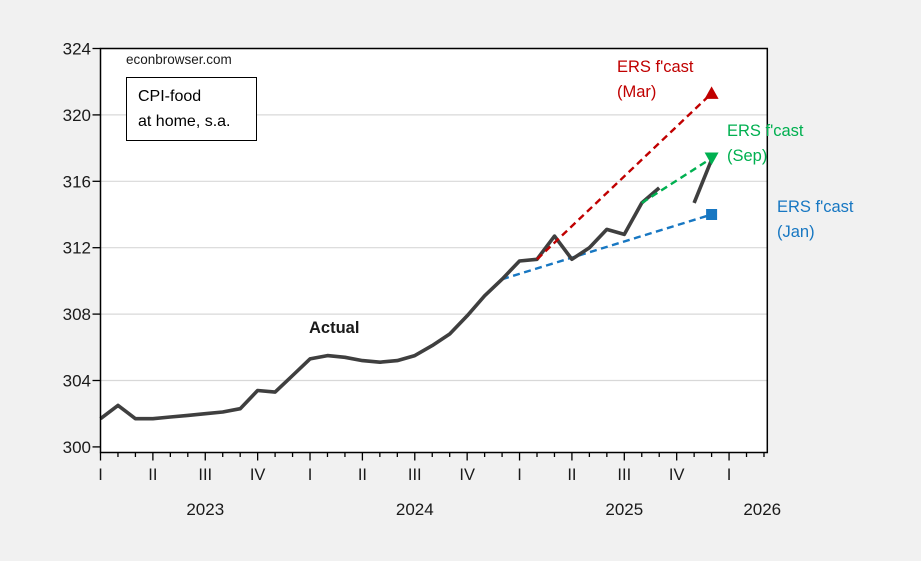 The width and height of the screenshot is (921, 561). Describe the element at coordinates (184, 121) in the screenshot. I see `chart-title-line2: at home, s.a.` at that location.